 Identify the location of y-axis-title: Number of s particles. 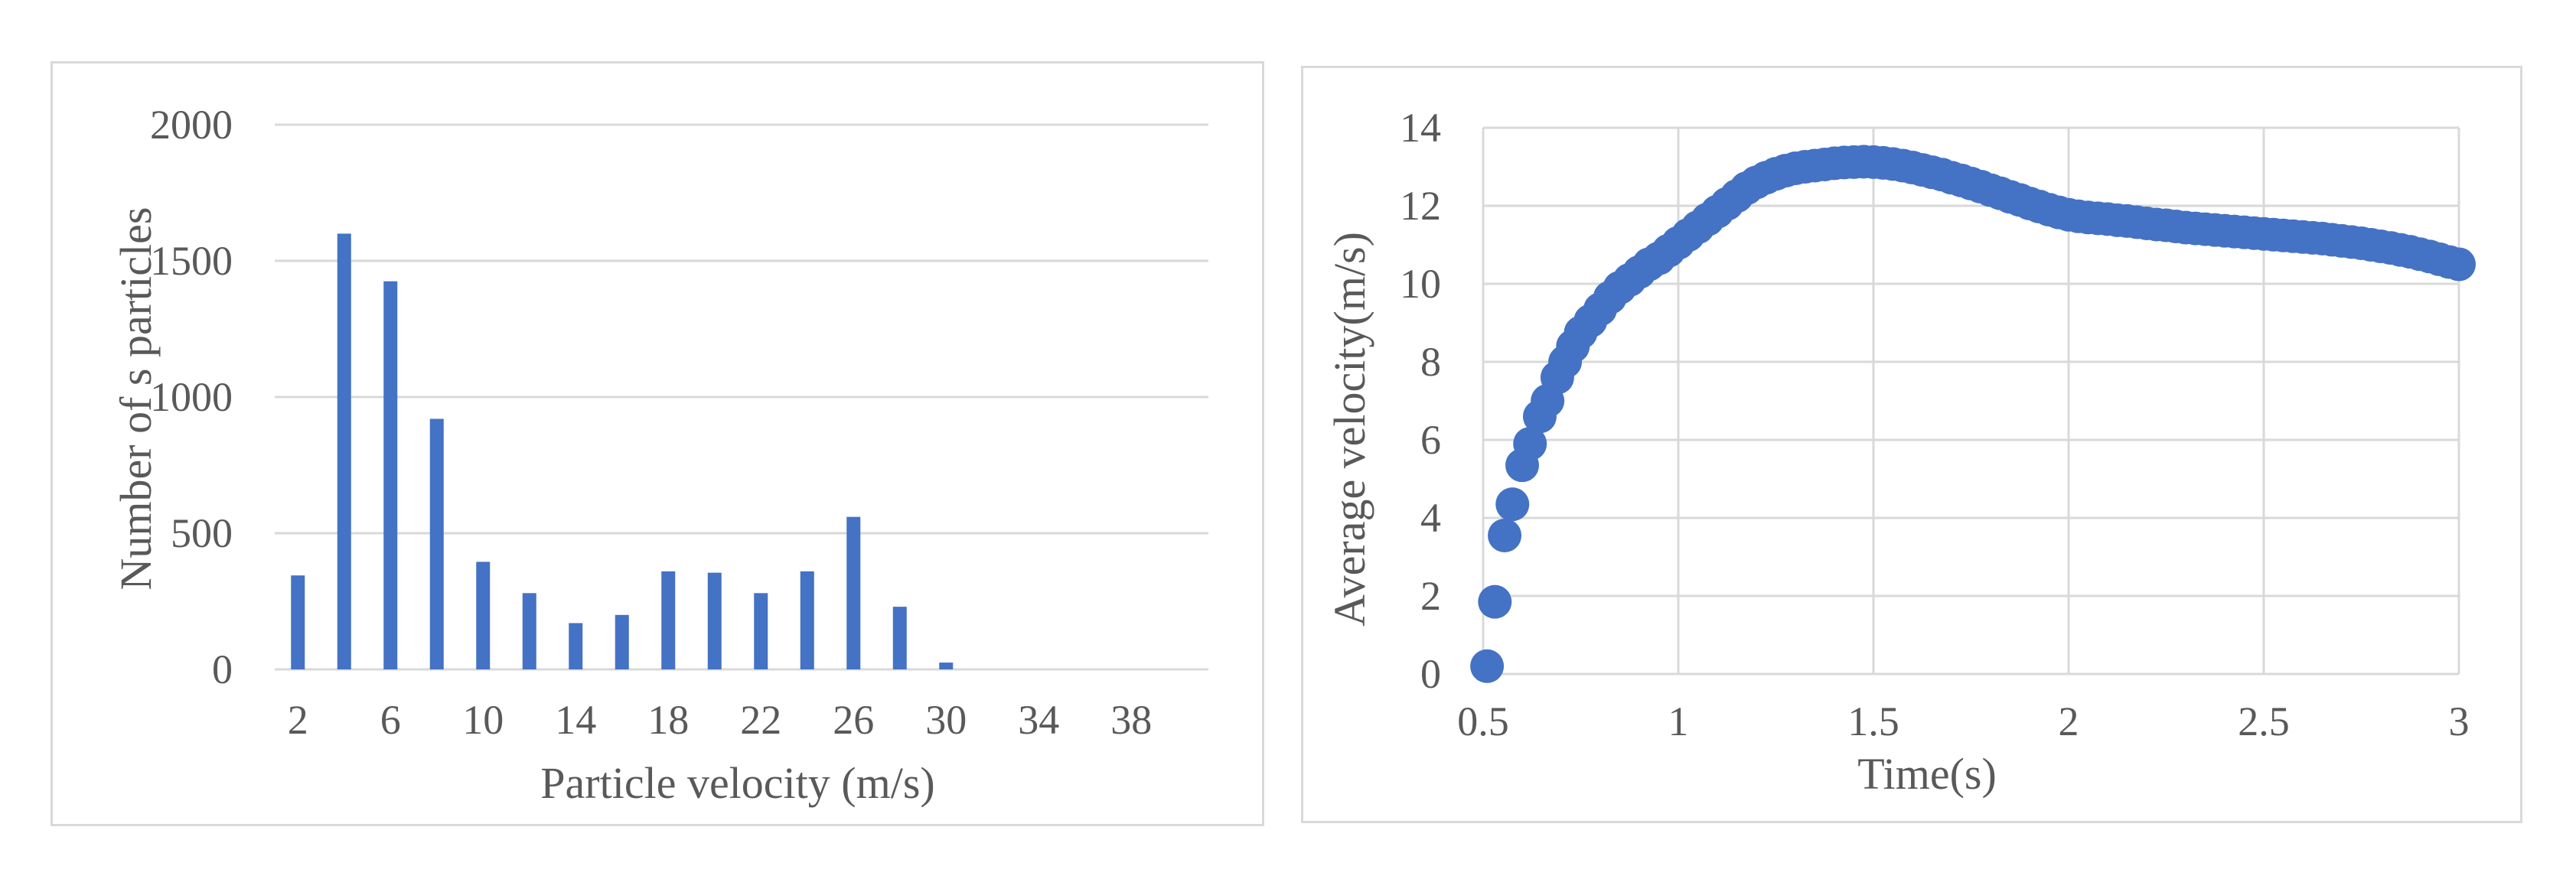
(136, 399).